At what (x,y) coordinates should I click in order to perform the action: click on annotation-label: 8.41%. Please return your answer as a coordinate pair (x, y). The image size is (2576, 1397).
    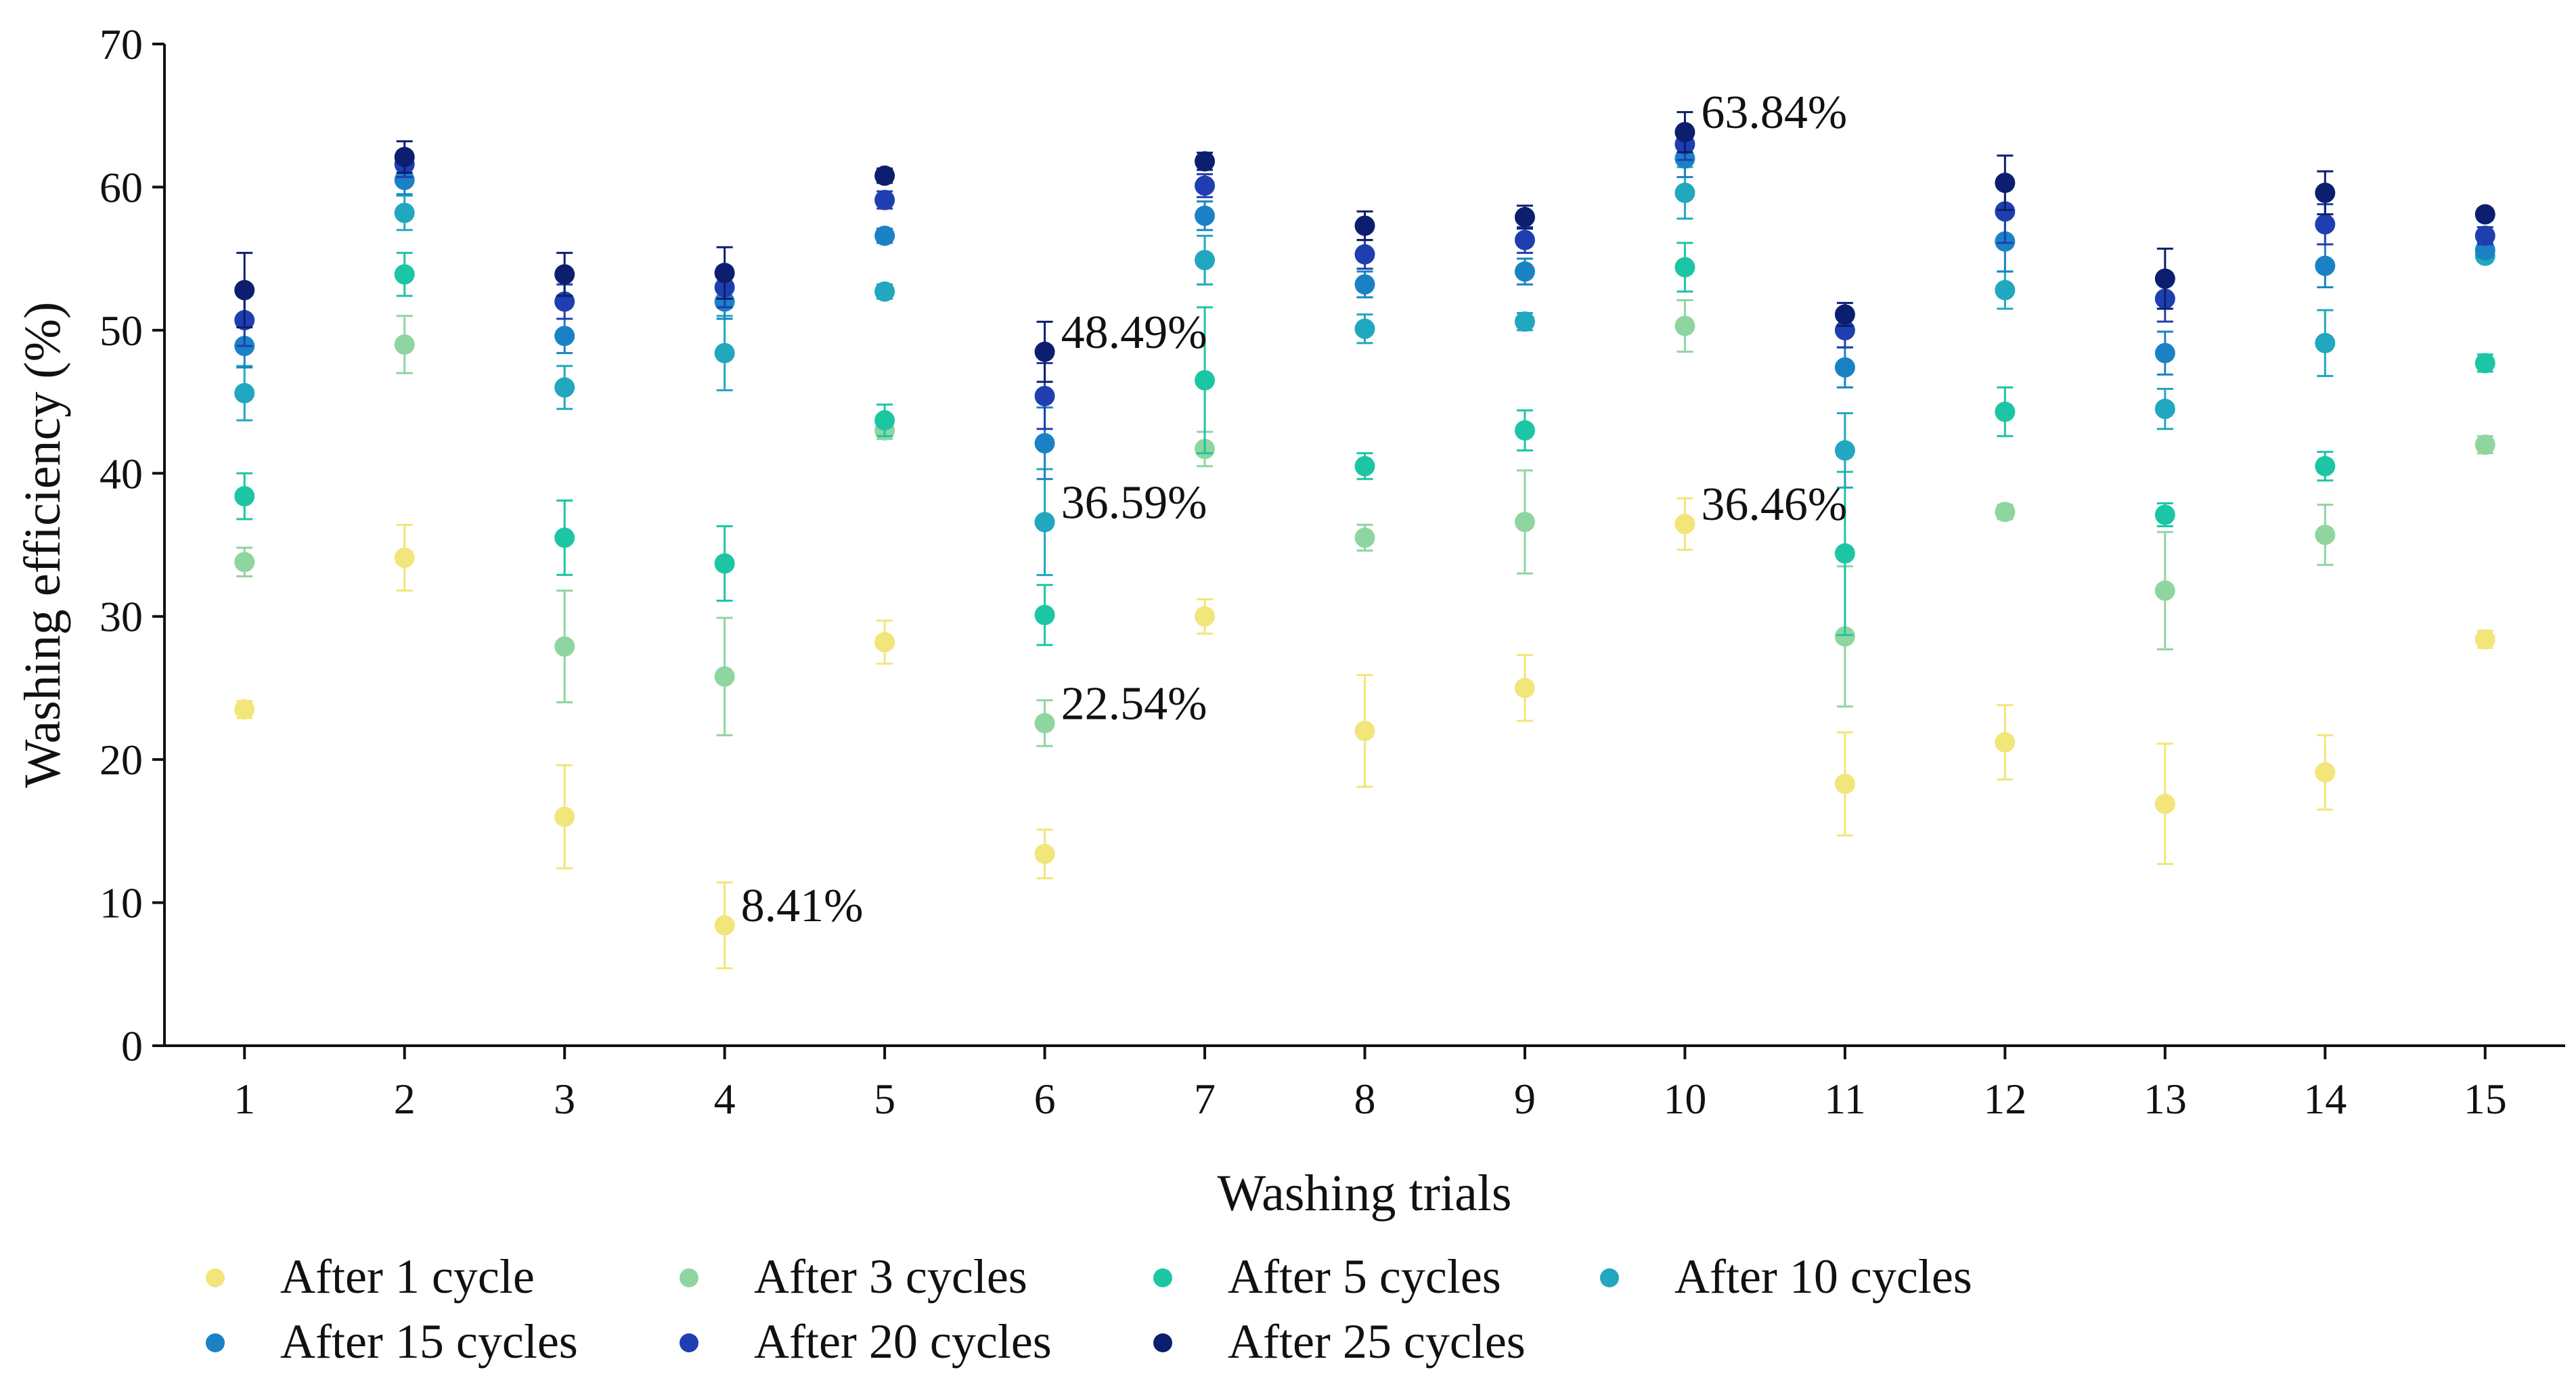
    Looking at the image, I should click on (803, 906).